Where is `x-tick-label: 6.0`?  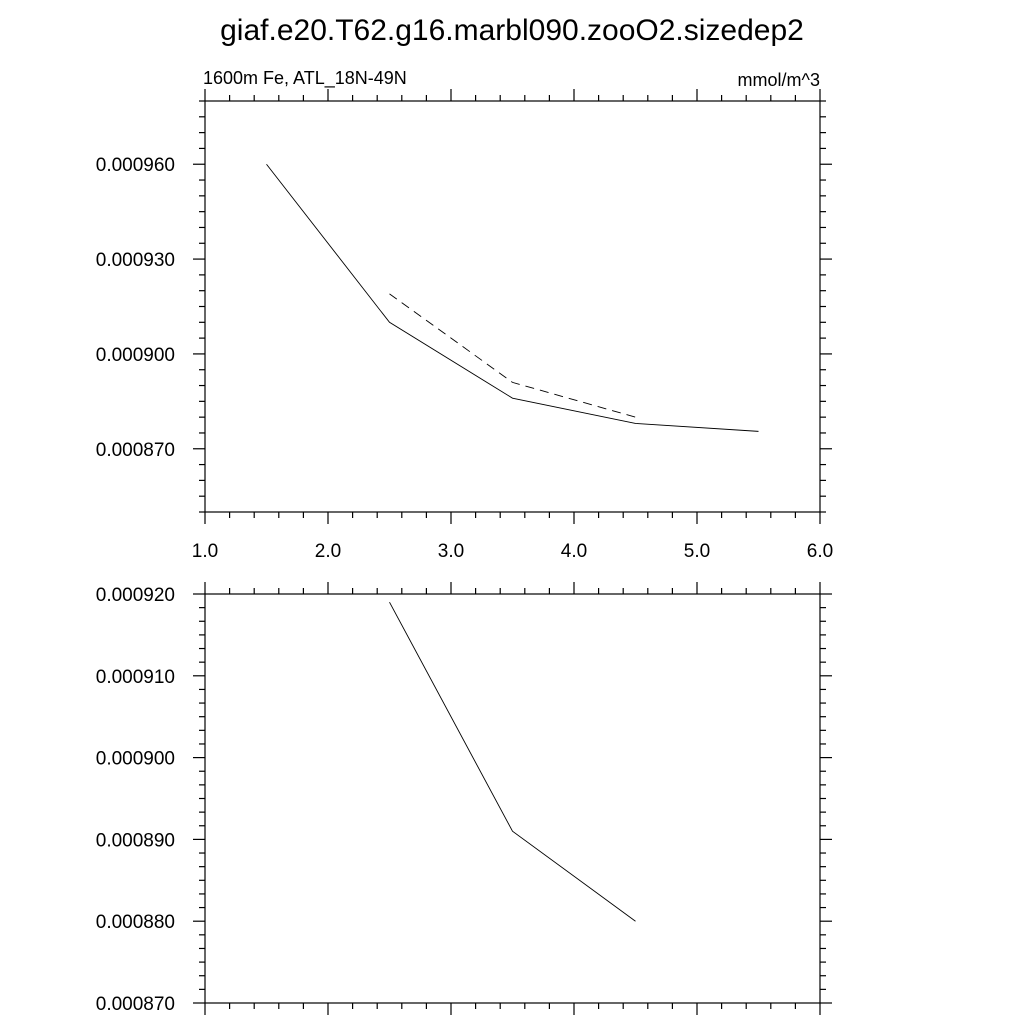 x-tick-label: 6.0 is located at coordinates (820, 551).